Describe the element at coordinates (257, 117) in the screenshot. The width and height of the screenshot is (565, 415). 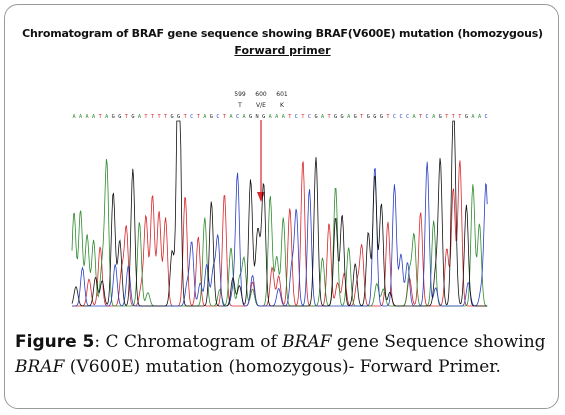
I see `base-call: N` at that location.